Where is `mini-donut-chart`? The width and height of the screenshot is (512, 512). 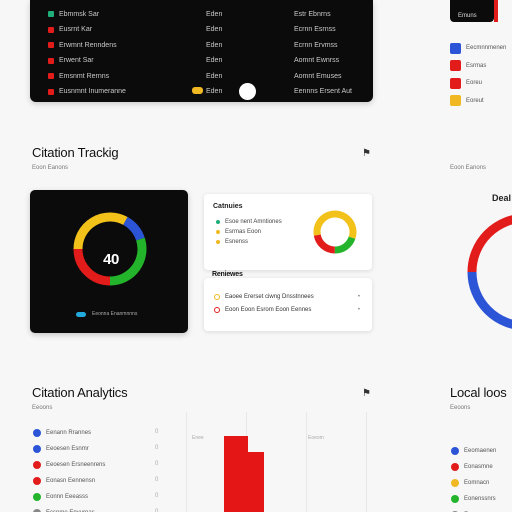
mini-donut-chart is located at coordinates (335, 232).